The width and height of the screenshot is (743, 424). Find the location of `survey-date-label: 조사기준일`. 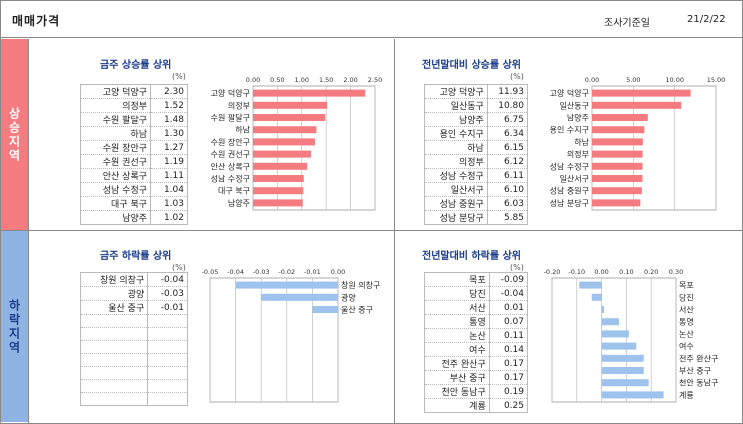

survey-date-label: 조사기준일 is located at coordinates (627, 23).